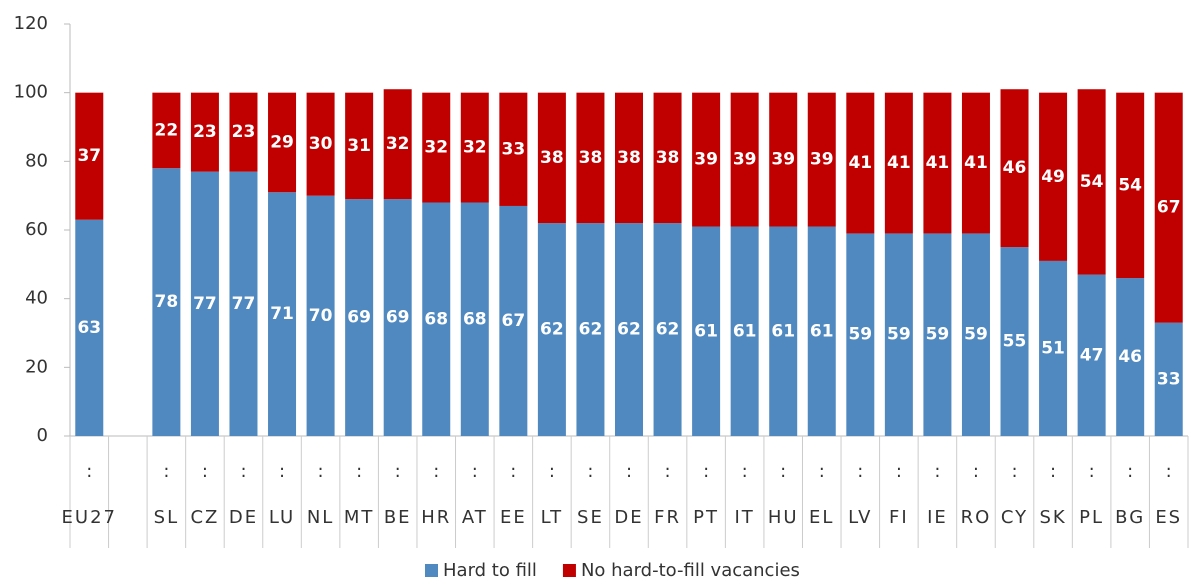 Image resolution: width=1198 pixels, height=584 pixels. What do you see at coordinates (552, 517) in the screenshot?
I see `x-tick-label: LT` at bounding box center [552, 517].